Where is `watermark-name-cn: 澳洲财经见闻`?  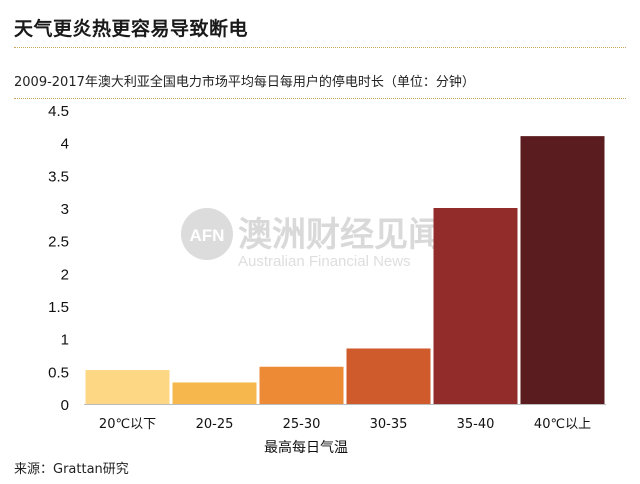
watermark-name-cn: 澳洲财经见闻 is located at coordinates (340, 235).